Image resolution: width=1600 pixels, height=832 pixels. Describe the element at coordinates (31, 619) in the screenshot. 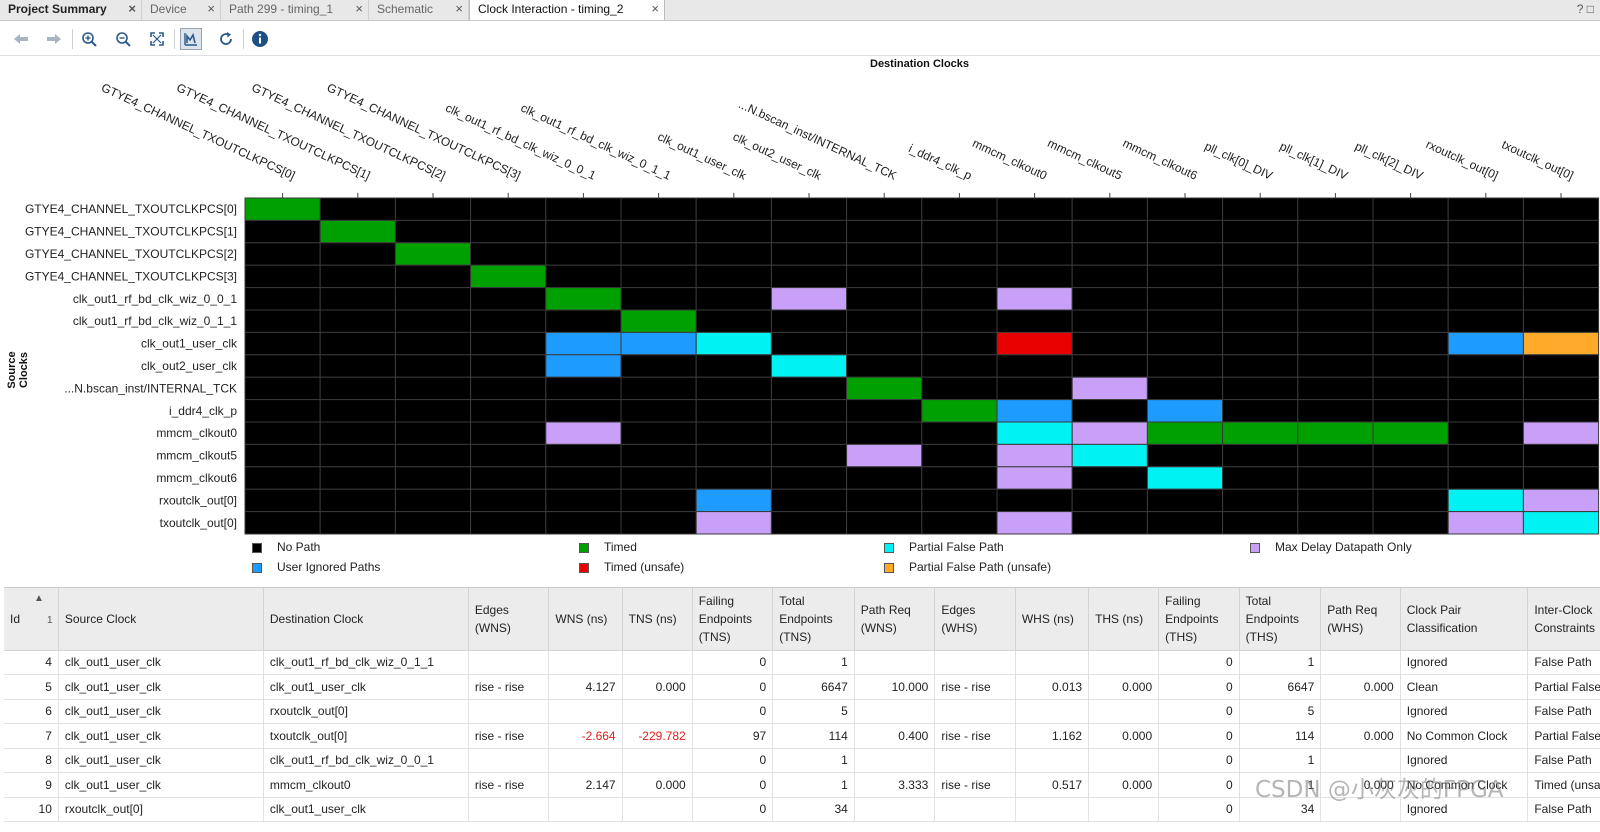

I see `column-header: Id ▲ 1` at that location.